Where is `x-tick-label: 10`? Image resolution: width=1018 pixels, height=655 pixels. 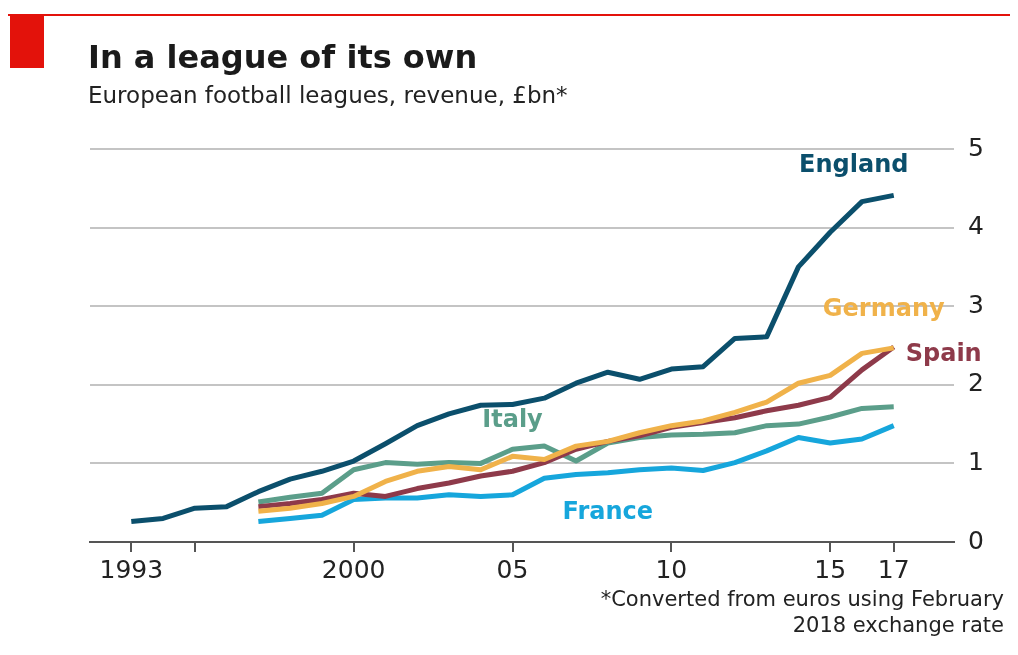 x-tick-label: 10 is located at coordinates (671, 569).